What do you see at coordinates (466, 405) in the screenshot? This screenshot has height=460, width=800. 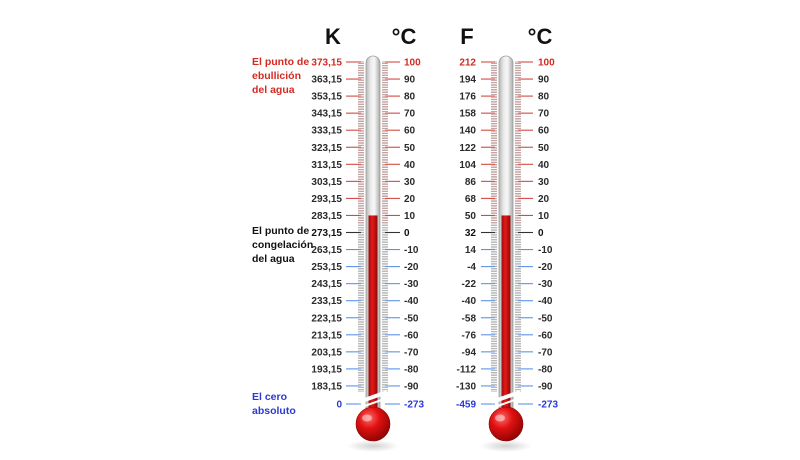 I see `scale-label-left: -459` at bounding box center [466, 405].